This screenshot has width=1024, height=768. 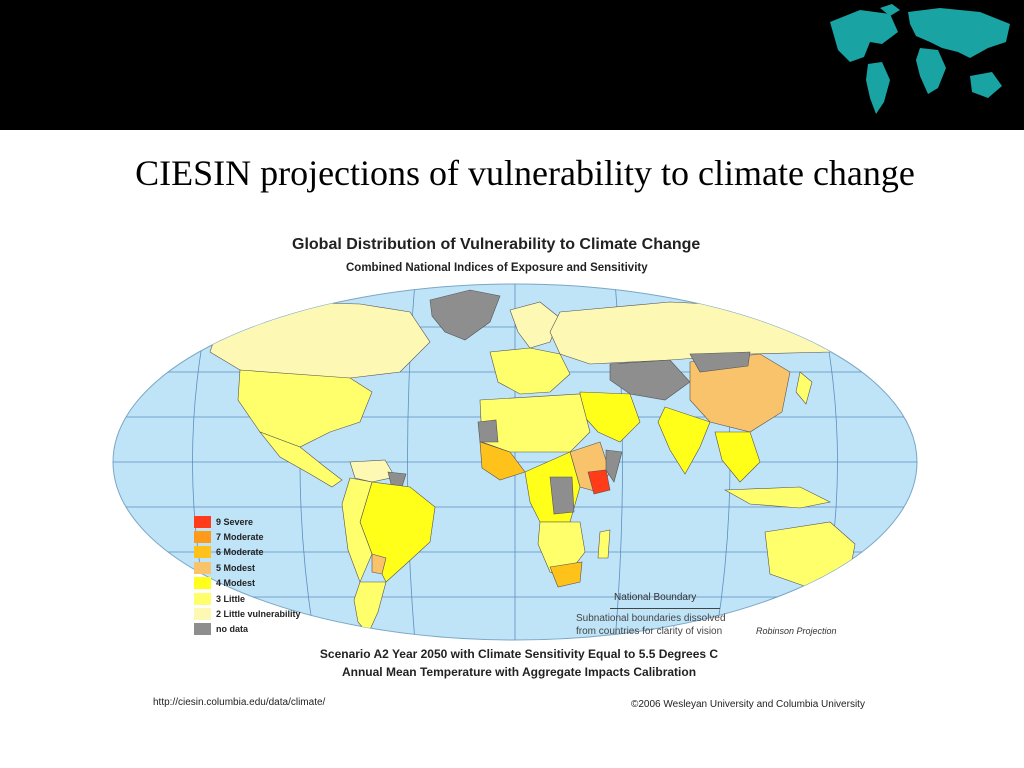 What do you see at coordinates (604, 544) in the screenshot?
I see `madagascar` at bounding box center [604, 544].